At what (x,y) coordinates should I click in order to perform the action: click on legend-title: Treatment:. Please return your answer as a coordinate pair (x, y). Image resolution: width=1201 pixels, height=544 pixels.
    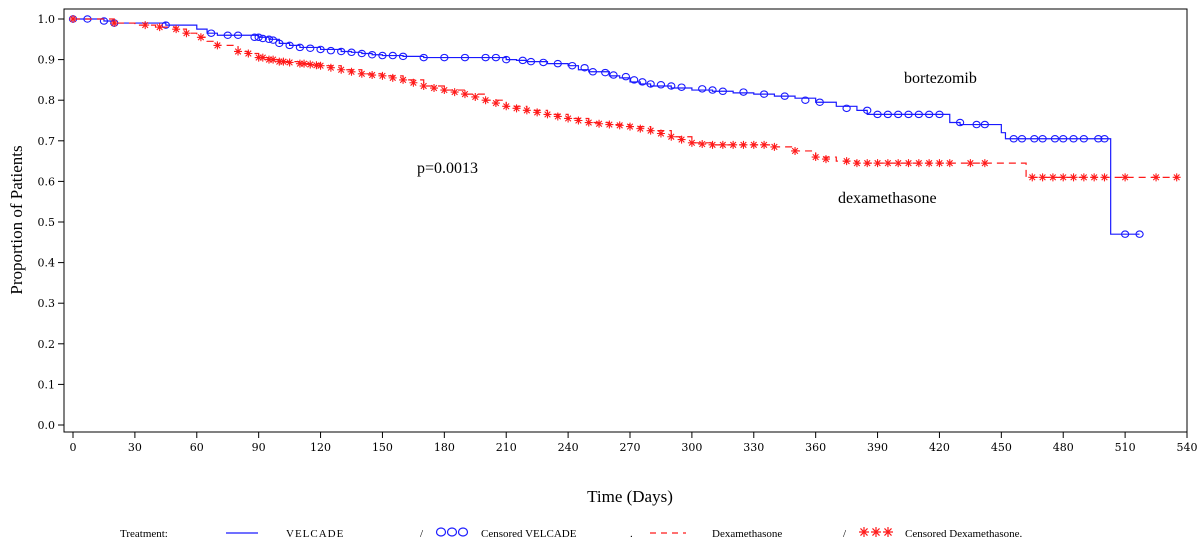
    Looking at the image, I should click on (144, 534).